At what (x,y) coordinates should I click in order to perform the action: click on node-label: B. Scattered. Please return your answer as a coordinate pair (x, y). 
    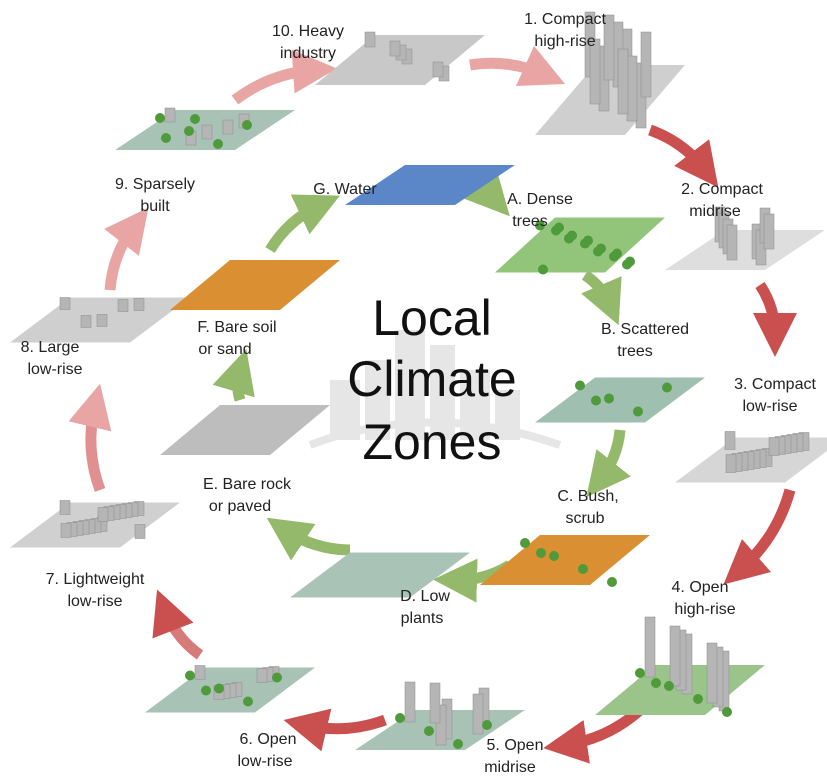
    Looking at the image, I should click on (645, 329).